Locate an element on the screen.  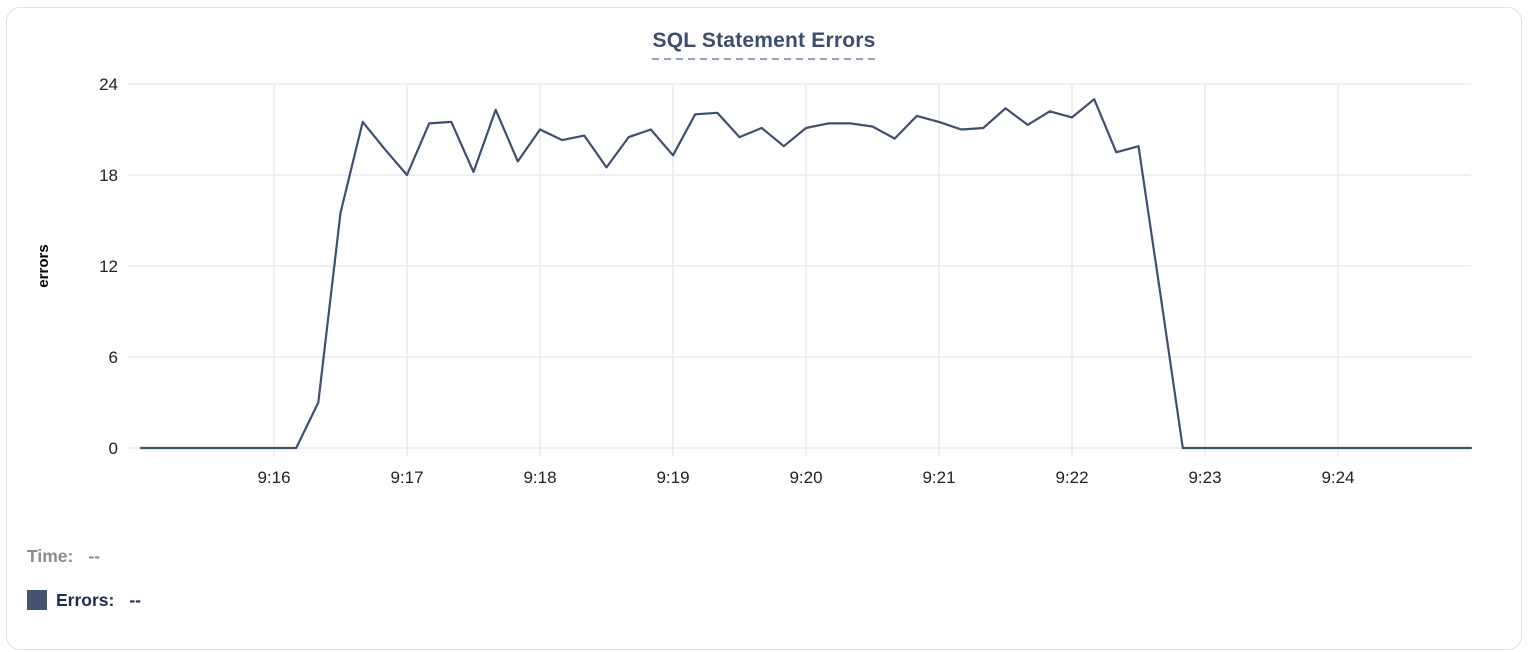
x-axis-tick-labels: 9:16 9:17 9:18 9:19 9:20 9:21 9:22 9:23 9:24 is located at coordinates (805, 477).